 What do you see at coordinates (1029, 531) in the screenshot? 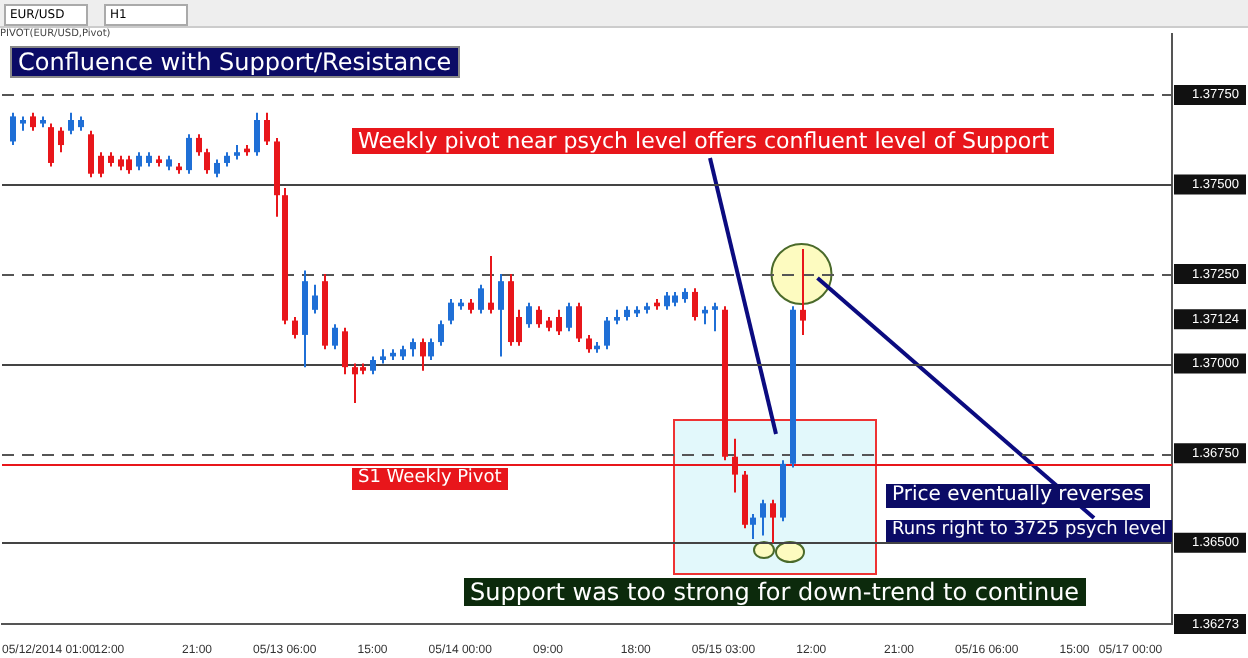
I see `annotation: Runs right to 3725 psych level` at bounding box center [1029, 531].